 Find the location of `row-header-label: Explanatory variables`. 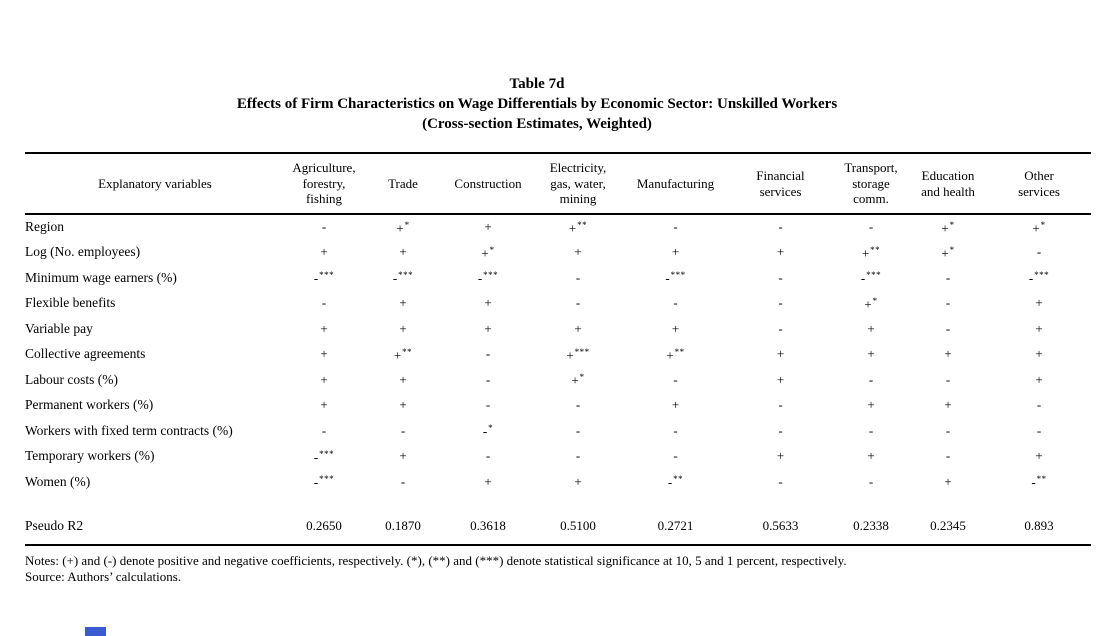

row-header-label: Explanatory variables is located at coordinates (155, 183).